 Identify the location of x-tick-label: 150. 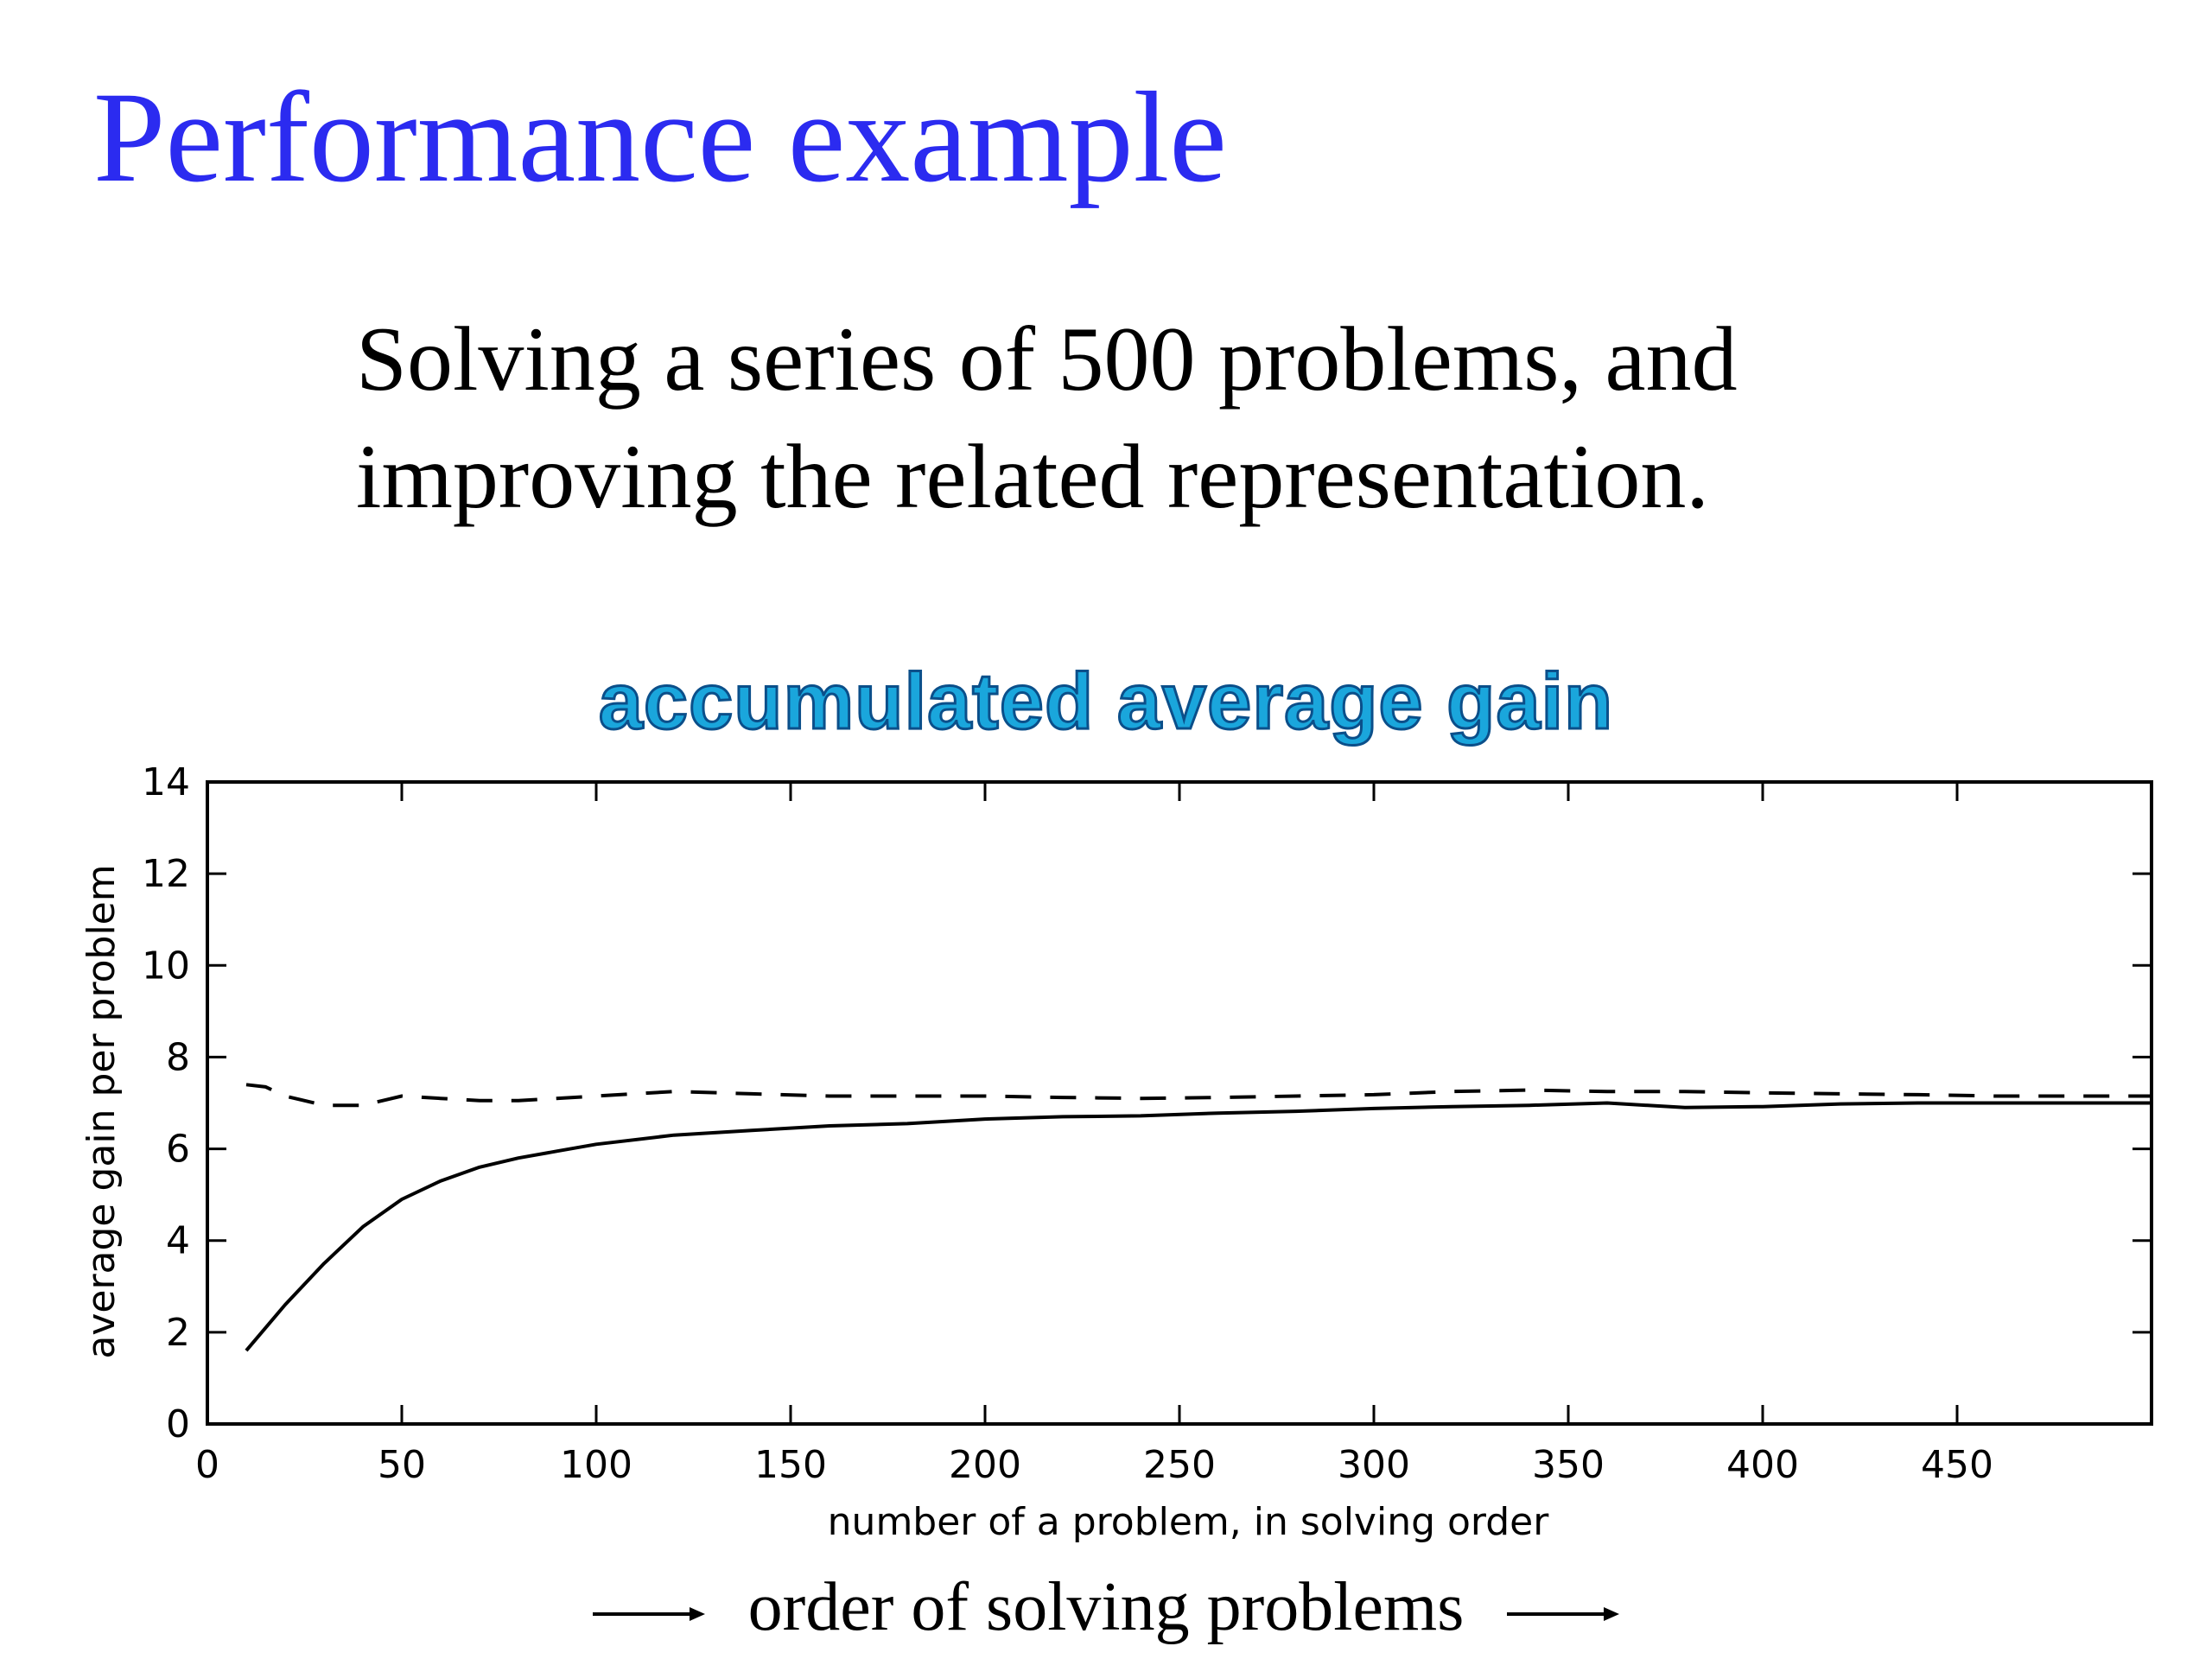
(790, 1465).